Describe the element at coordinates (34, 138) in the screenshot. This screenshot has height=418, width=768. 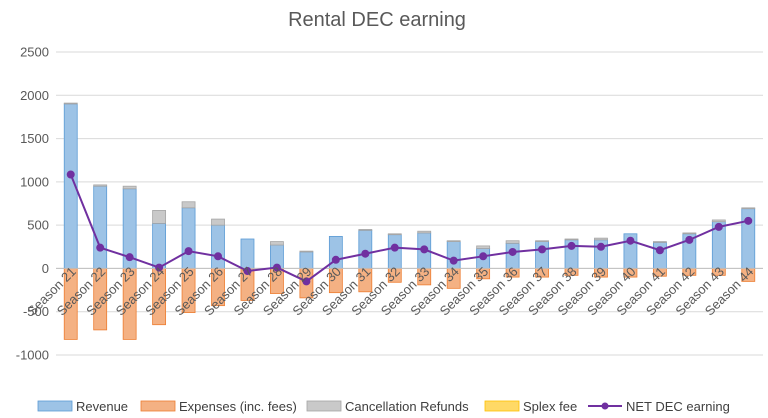
I see `y-tick-label: 1500` at that location.